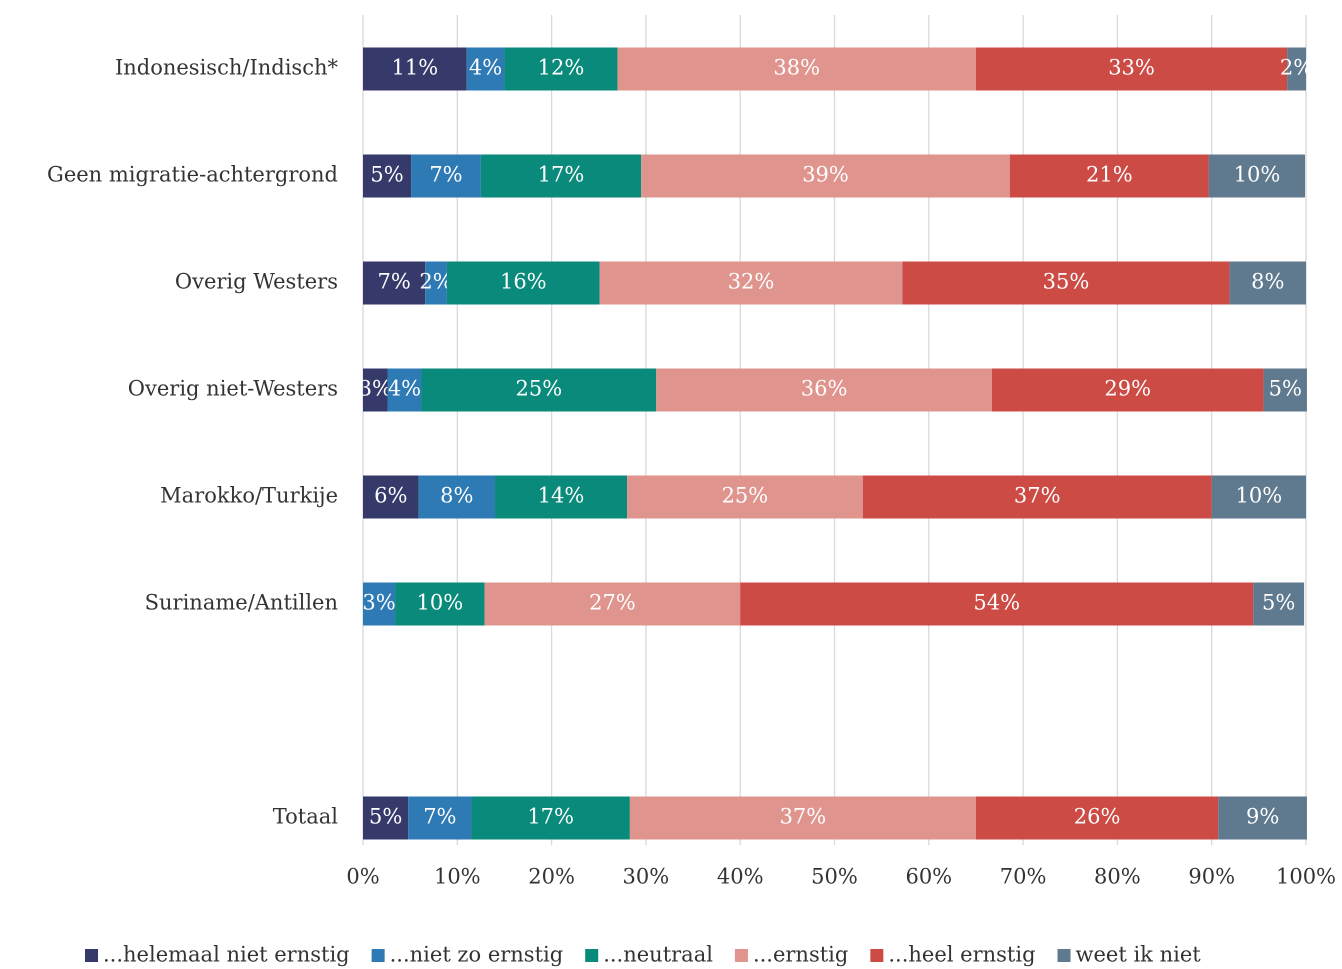 Image resolution: width=1342 pixels, height=969 pixels. I want to click on data-label: 54%, so click(996, 603).